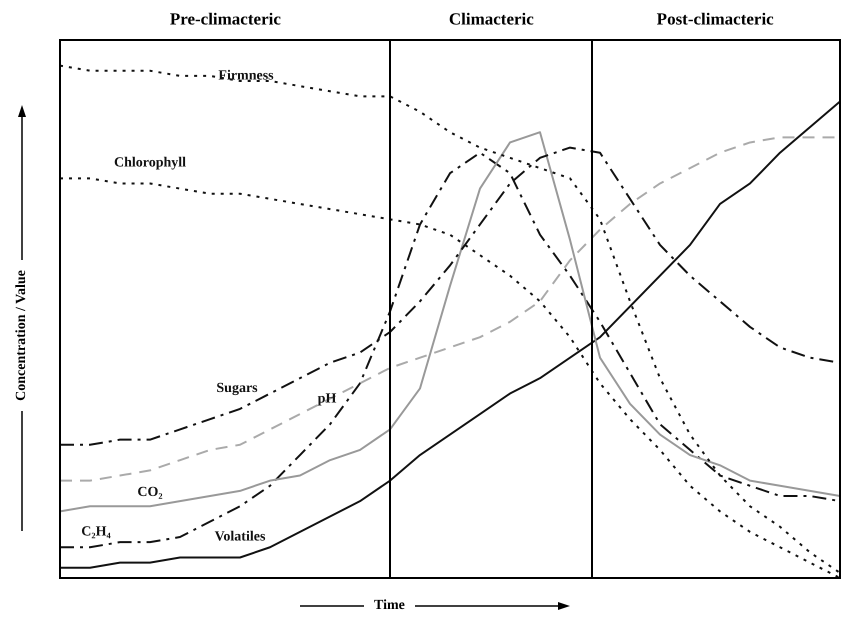 This screenshot has height=617, width=843. I want to click on y-axis-title: Concentration / Value, so click(22, 335).